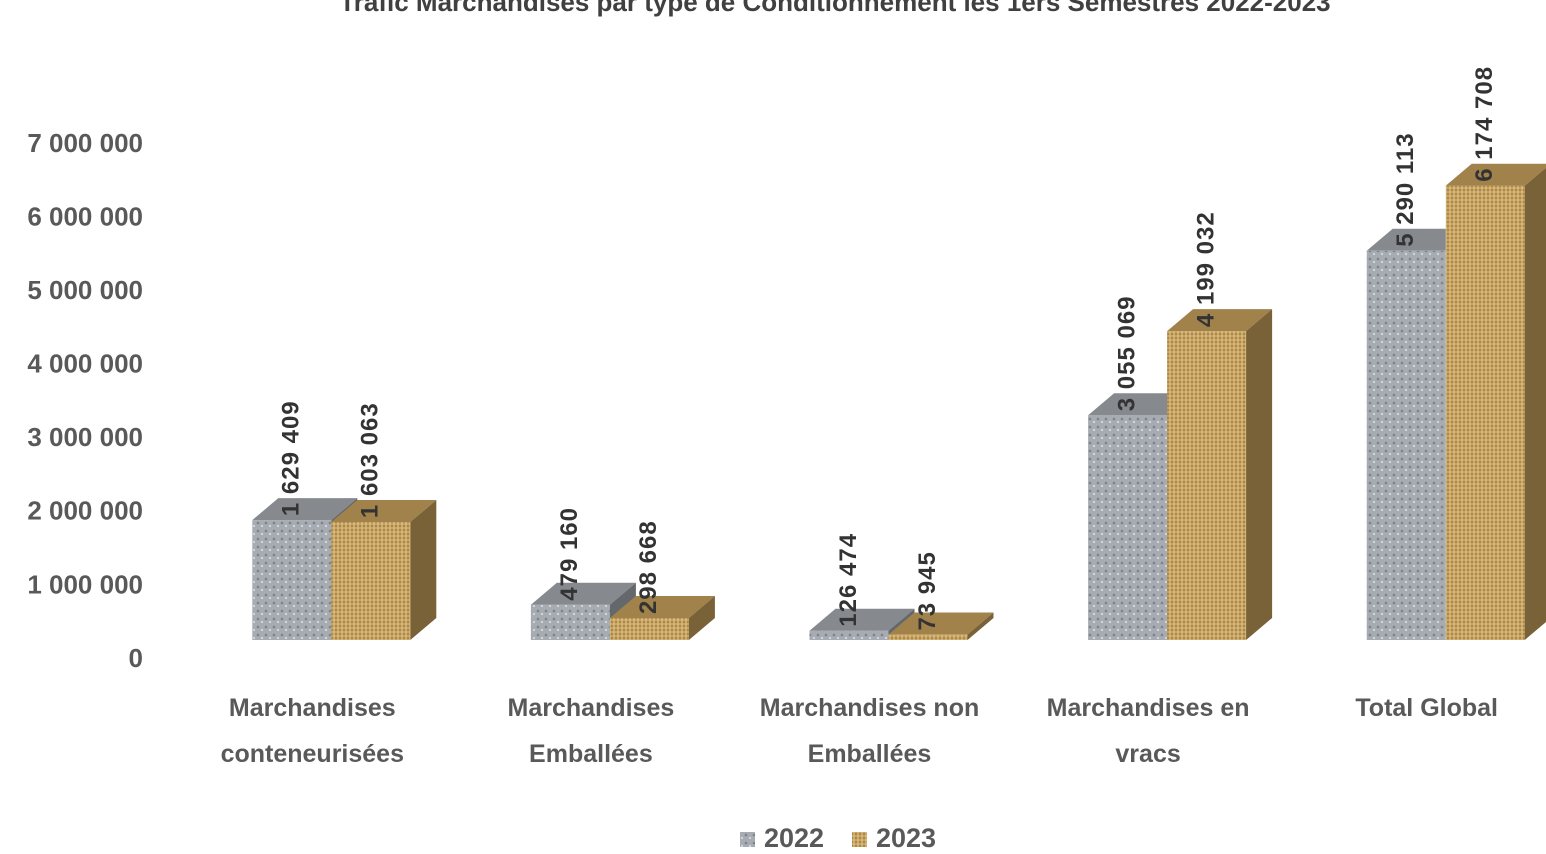 Image resolution: width=1546 pixels, height=854 pixels. Describe the element at coordinates (848, 580) in the screenshot. I see `value-label: 126 474` at that location.